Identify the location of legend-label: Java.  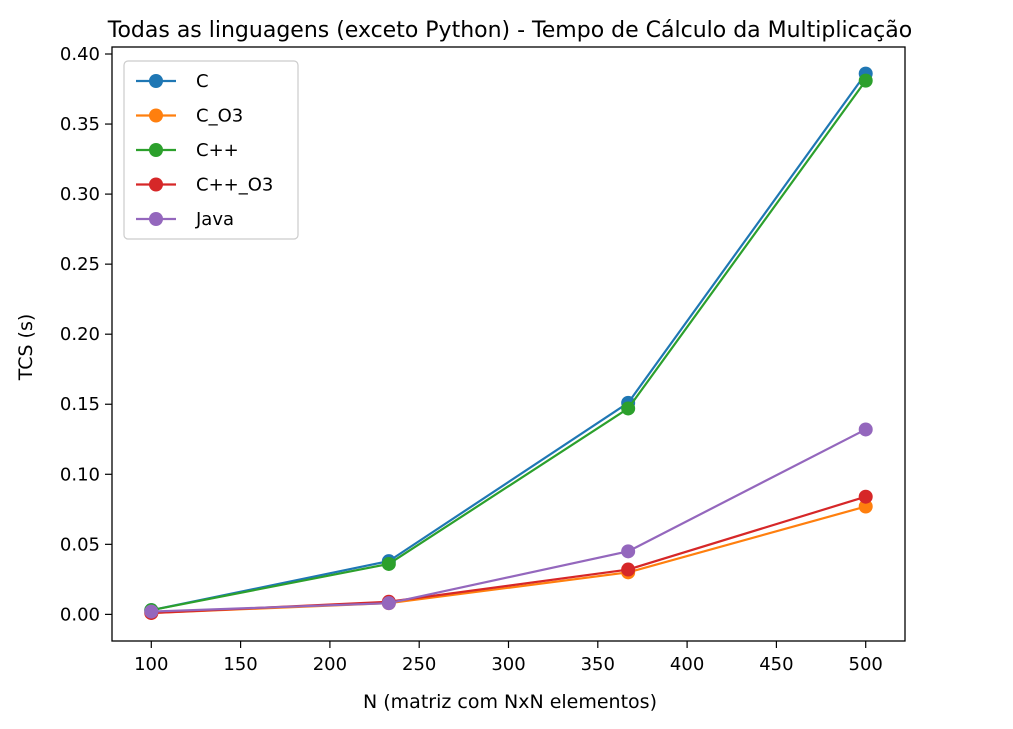
(214, 219).